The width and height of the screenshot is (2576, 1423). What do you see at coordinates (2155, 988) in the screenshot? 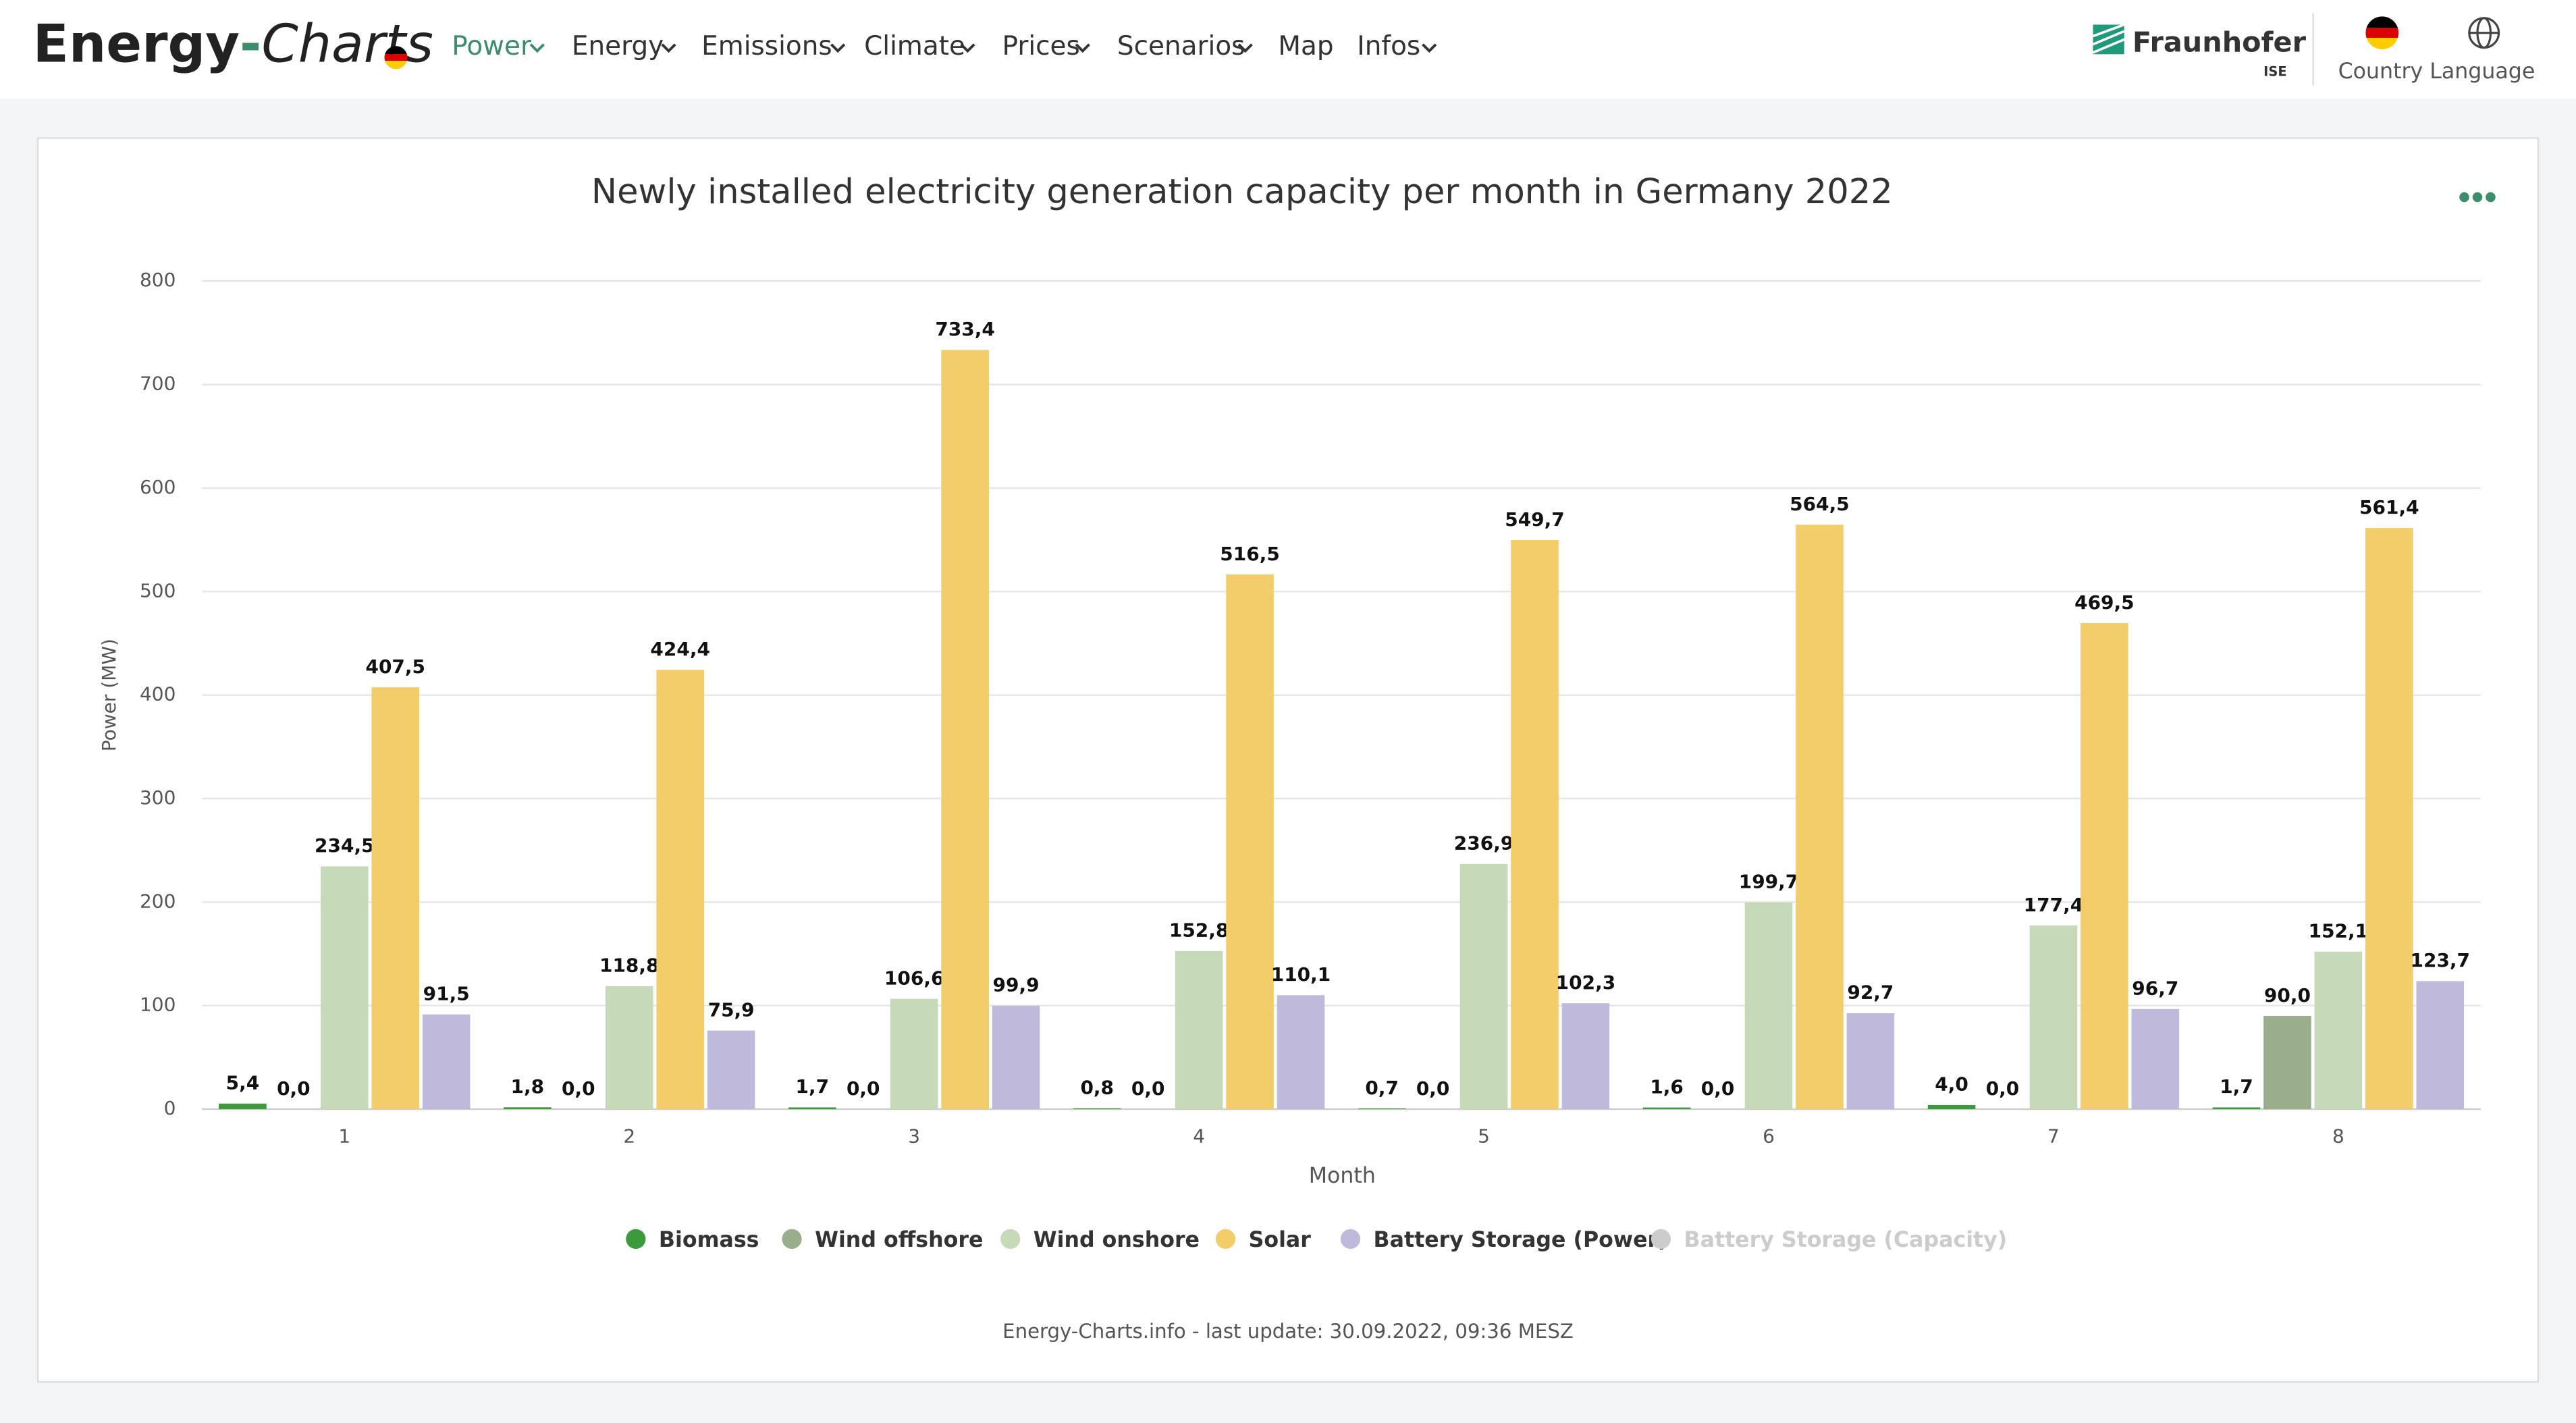
I see `data-label: 96,7` at bounding box center [2155, 988].